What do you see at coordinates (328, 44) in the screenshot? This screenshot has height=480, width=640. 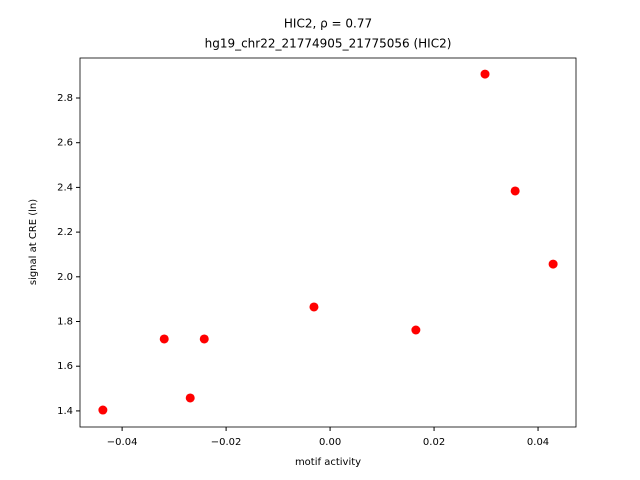 I see `chart-subtitle: hg19_chr22_21774905_21775056 (HIC2)` at bounding box center [328, 44].